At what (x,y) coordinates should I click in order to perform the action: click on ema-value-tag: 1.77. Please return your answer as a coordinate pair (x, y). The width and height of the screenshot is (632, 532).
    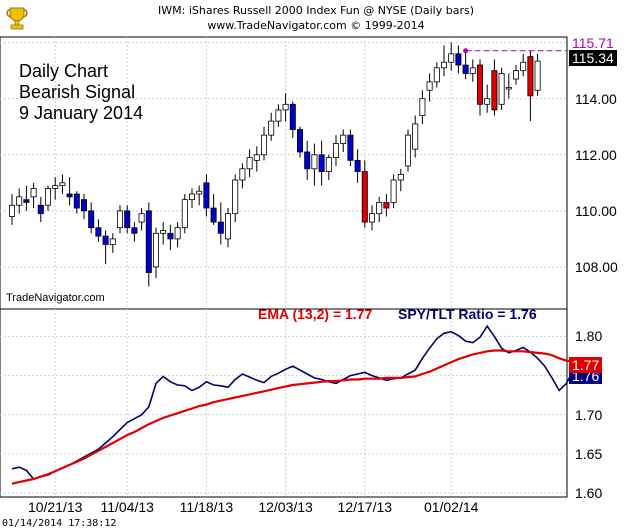
    Looking at the image, I should click on (586, 365).